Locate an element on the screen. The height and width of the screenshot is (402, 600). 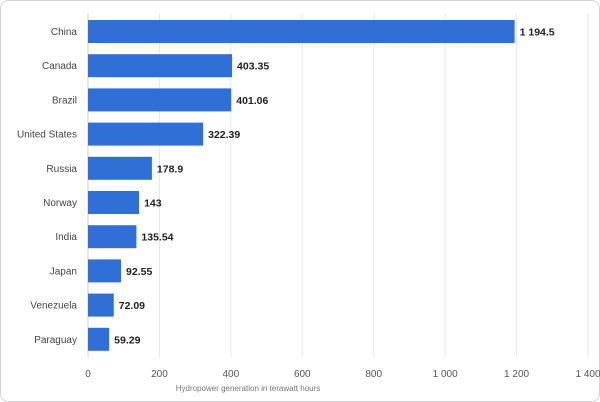
value-label: 401.06 is located at coordinates (252, 101).